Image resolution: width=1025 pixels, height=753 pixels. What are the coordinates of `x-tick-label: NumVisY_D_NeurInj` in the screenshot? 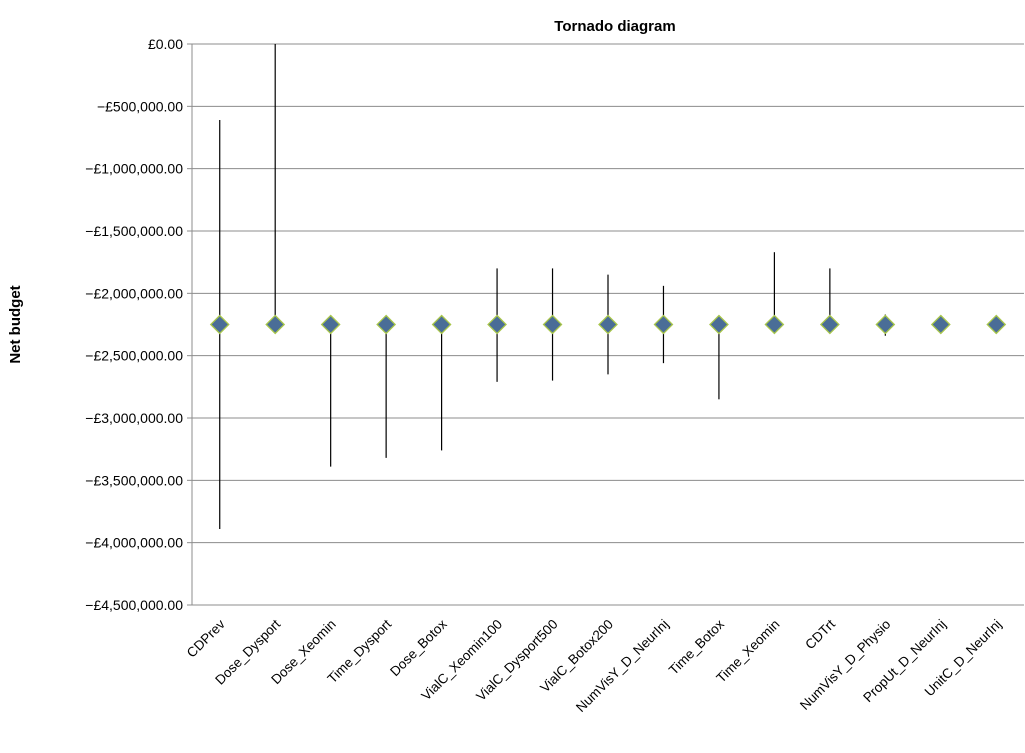 It's located at (622, 666).